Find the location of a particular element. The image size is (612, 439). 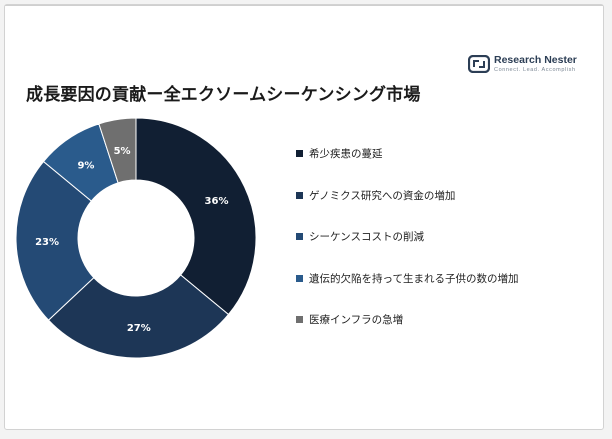

legend-label: 医療インフラの急増 is located at coordinates (356, 320).